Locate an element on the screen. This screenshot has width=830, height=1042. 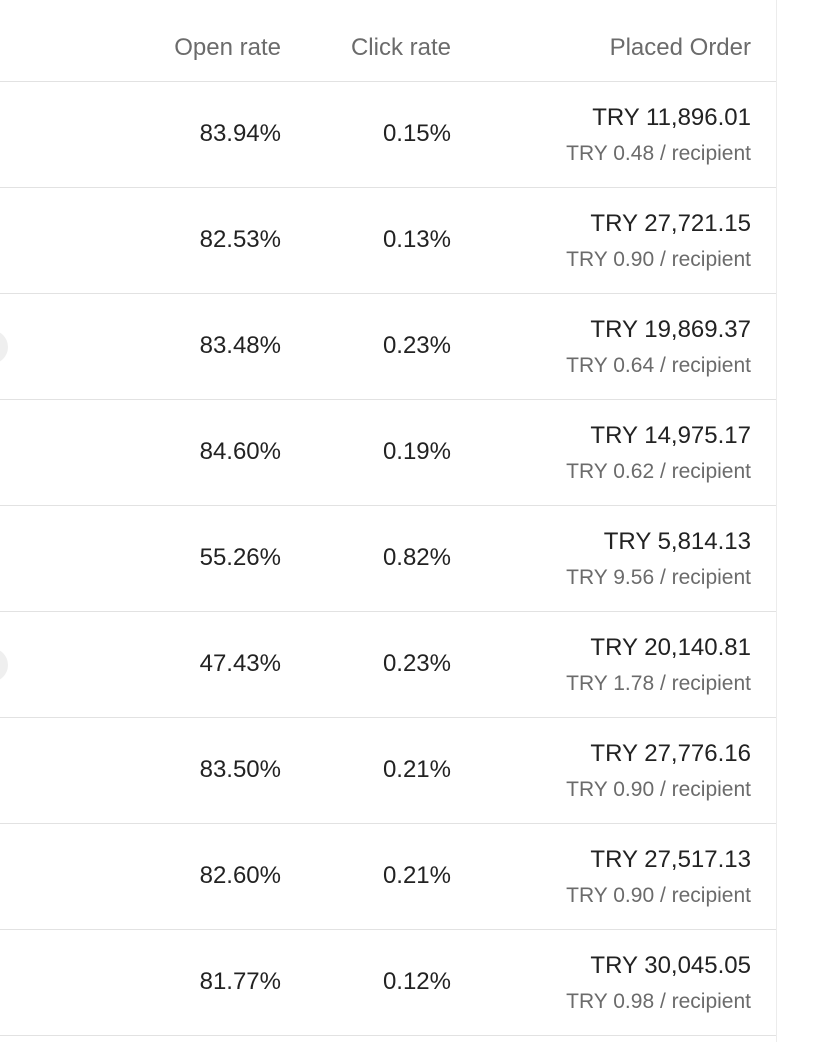
open-rate: 84.60% is located at coordinates (240, 451).